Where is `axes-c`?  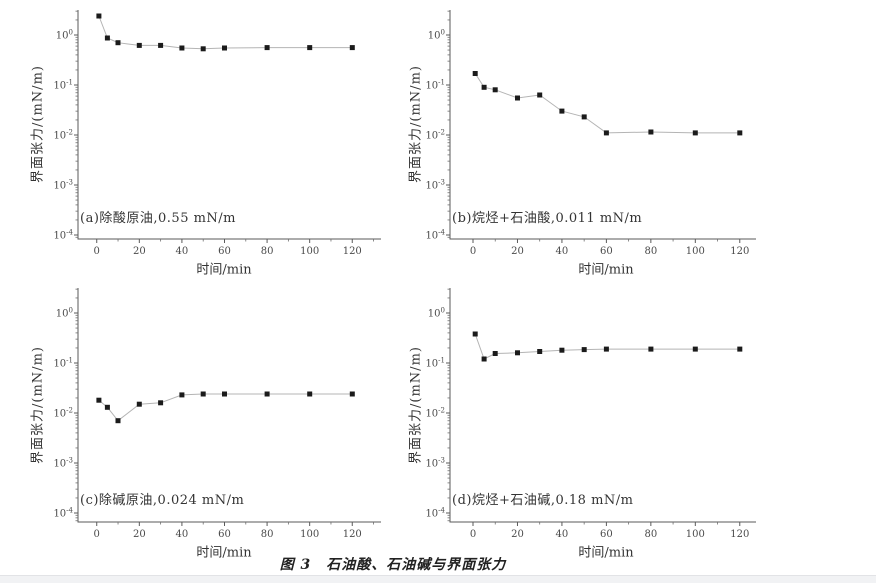 axes-c is located at coordinates (229, 405).